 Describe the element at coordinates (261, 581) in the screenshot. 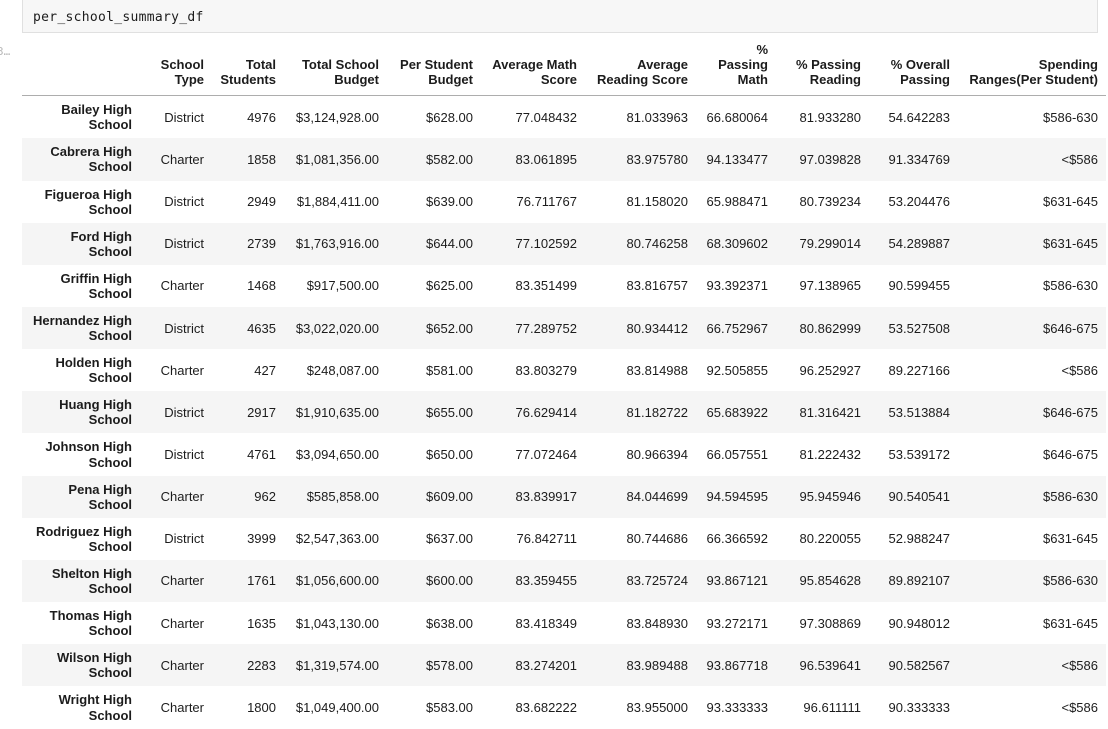

I see `cell: 1761` at that location.